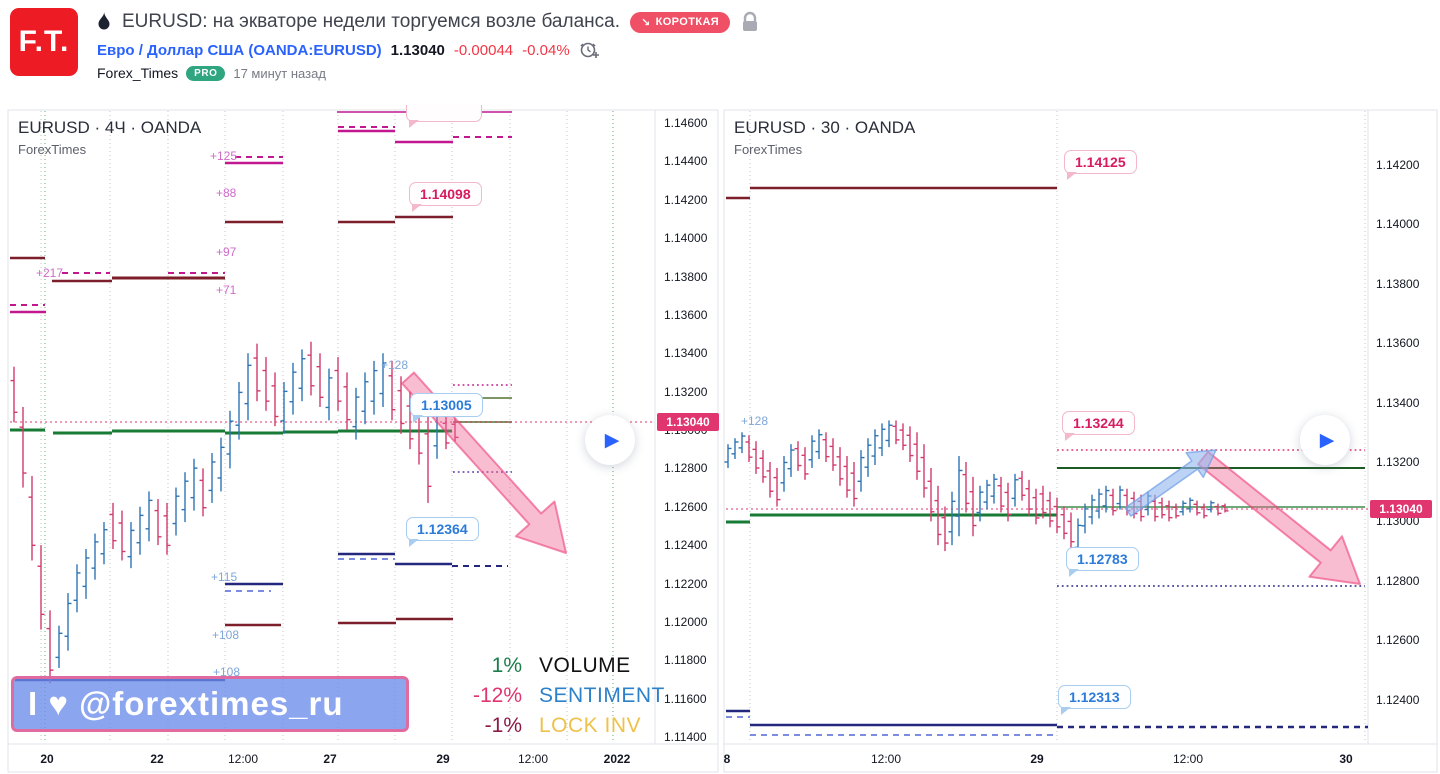 This screenshot has width=1440, height=774. I want to click on stat-row: 1% VOLUME, so click(555, 669).